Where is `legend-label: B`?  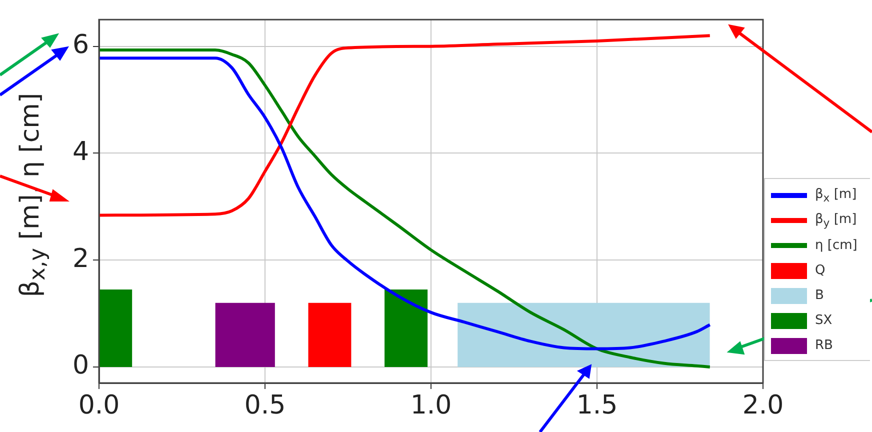
legend-label: B is located at coordinates (819, 295).